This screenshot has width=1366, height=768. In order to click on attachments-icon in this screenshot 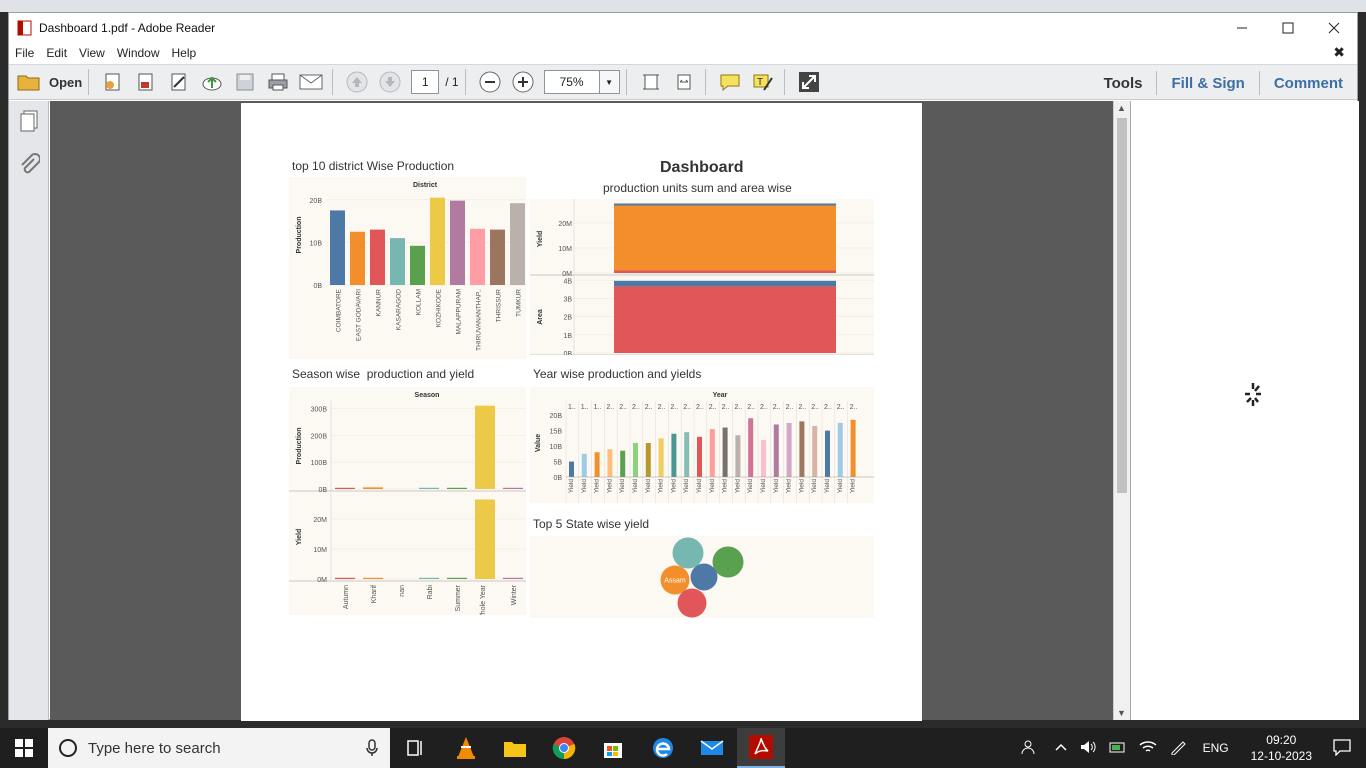, I will do `click(29, 166)`.